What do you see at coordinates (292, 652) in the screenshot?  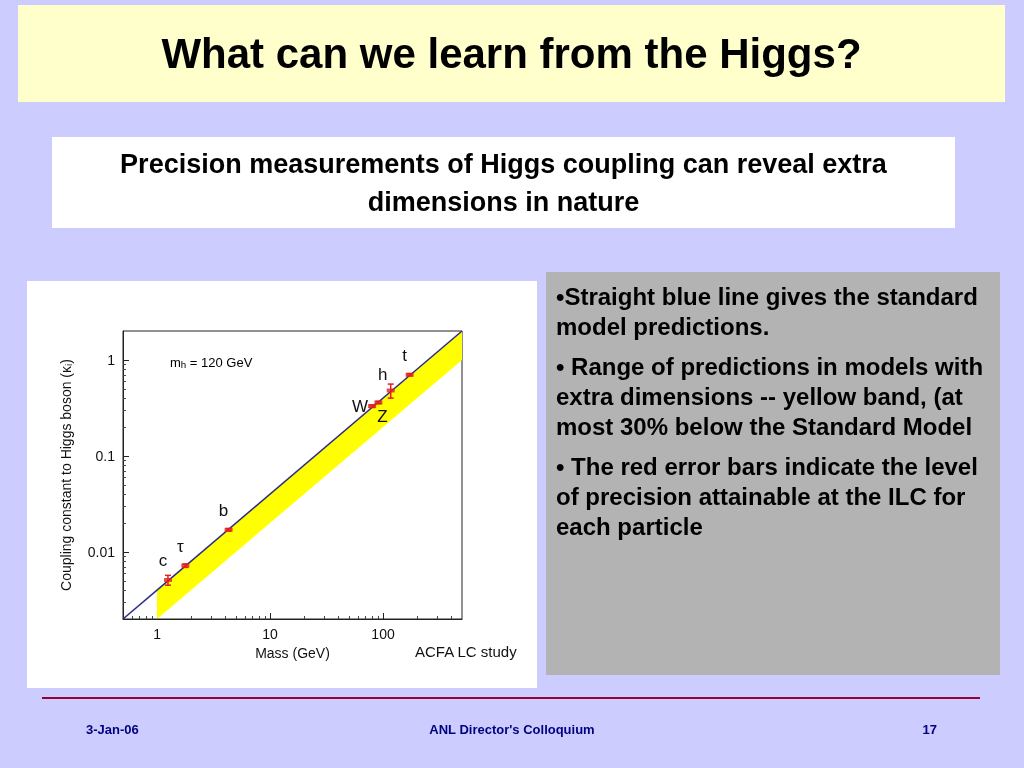 I see `x-axis-title: Mass (GeV)` at bounding box center [292, 652].